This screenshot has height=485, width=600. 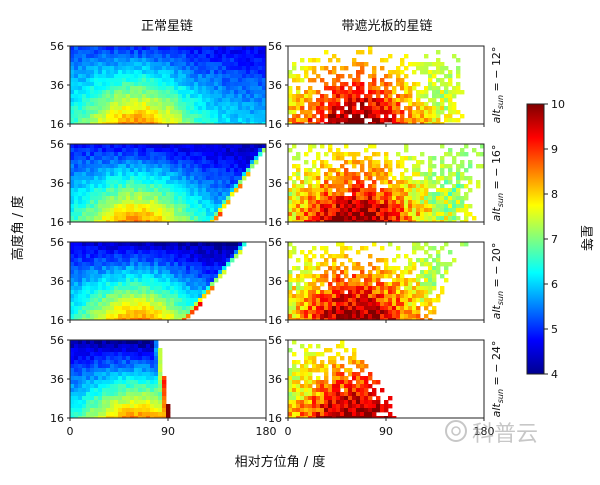 What do you see at coordinates (57, 242) in the screenshot?
I see `y-tick-label: 56` at bounding box center [57, 242].